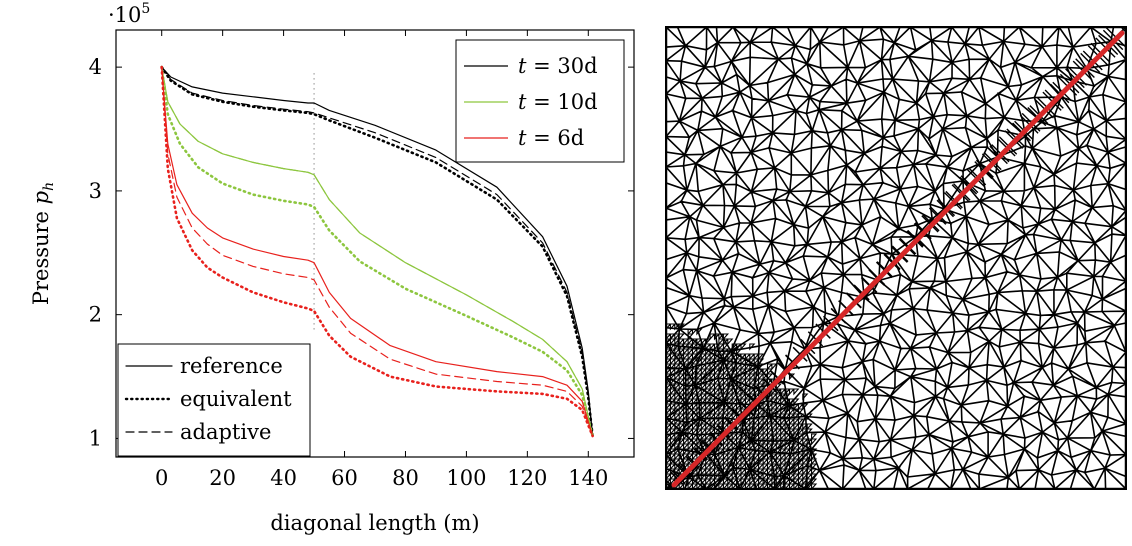 The width and height of the screenshot is (1132, 546). I want to click on style-legend-box, so click(214, 400).